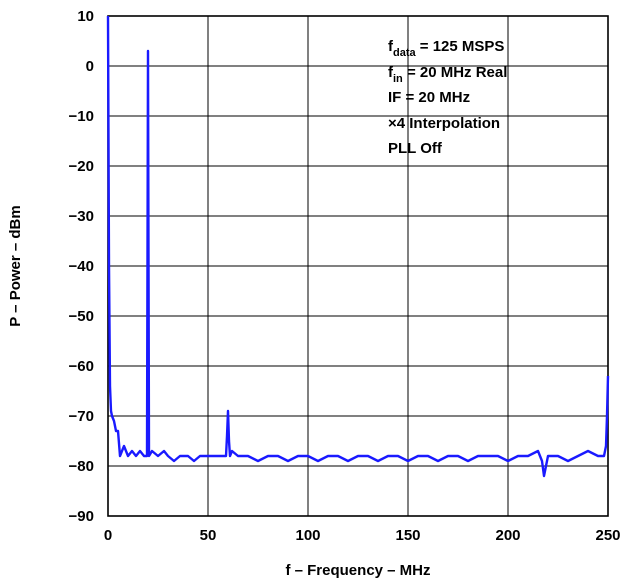 This screenshot has height=582, width=637. Describe the element at coordinates (81, 216) in the screenshot. I see `y-tick-label: −30` at that location.